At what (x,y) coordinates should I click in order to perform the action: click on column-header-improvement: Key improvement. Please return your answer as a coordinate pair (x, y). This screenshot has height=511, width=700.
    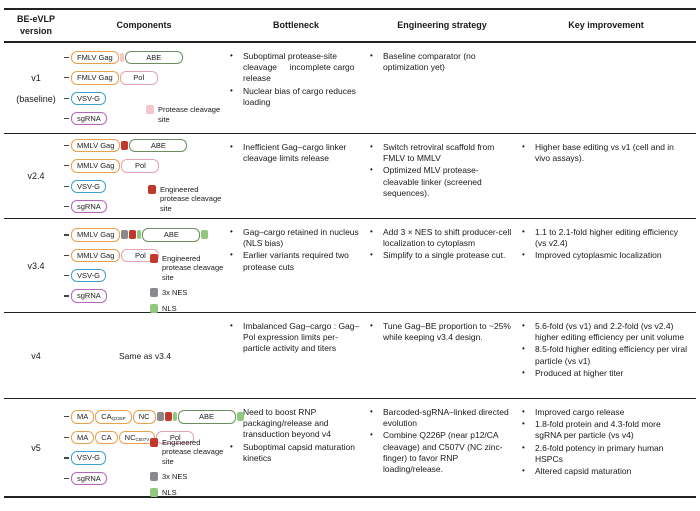
    Looking at the image, I should click on (606, 24).